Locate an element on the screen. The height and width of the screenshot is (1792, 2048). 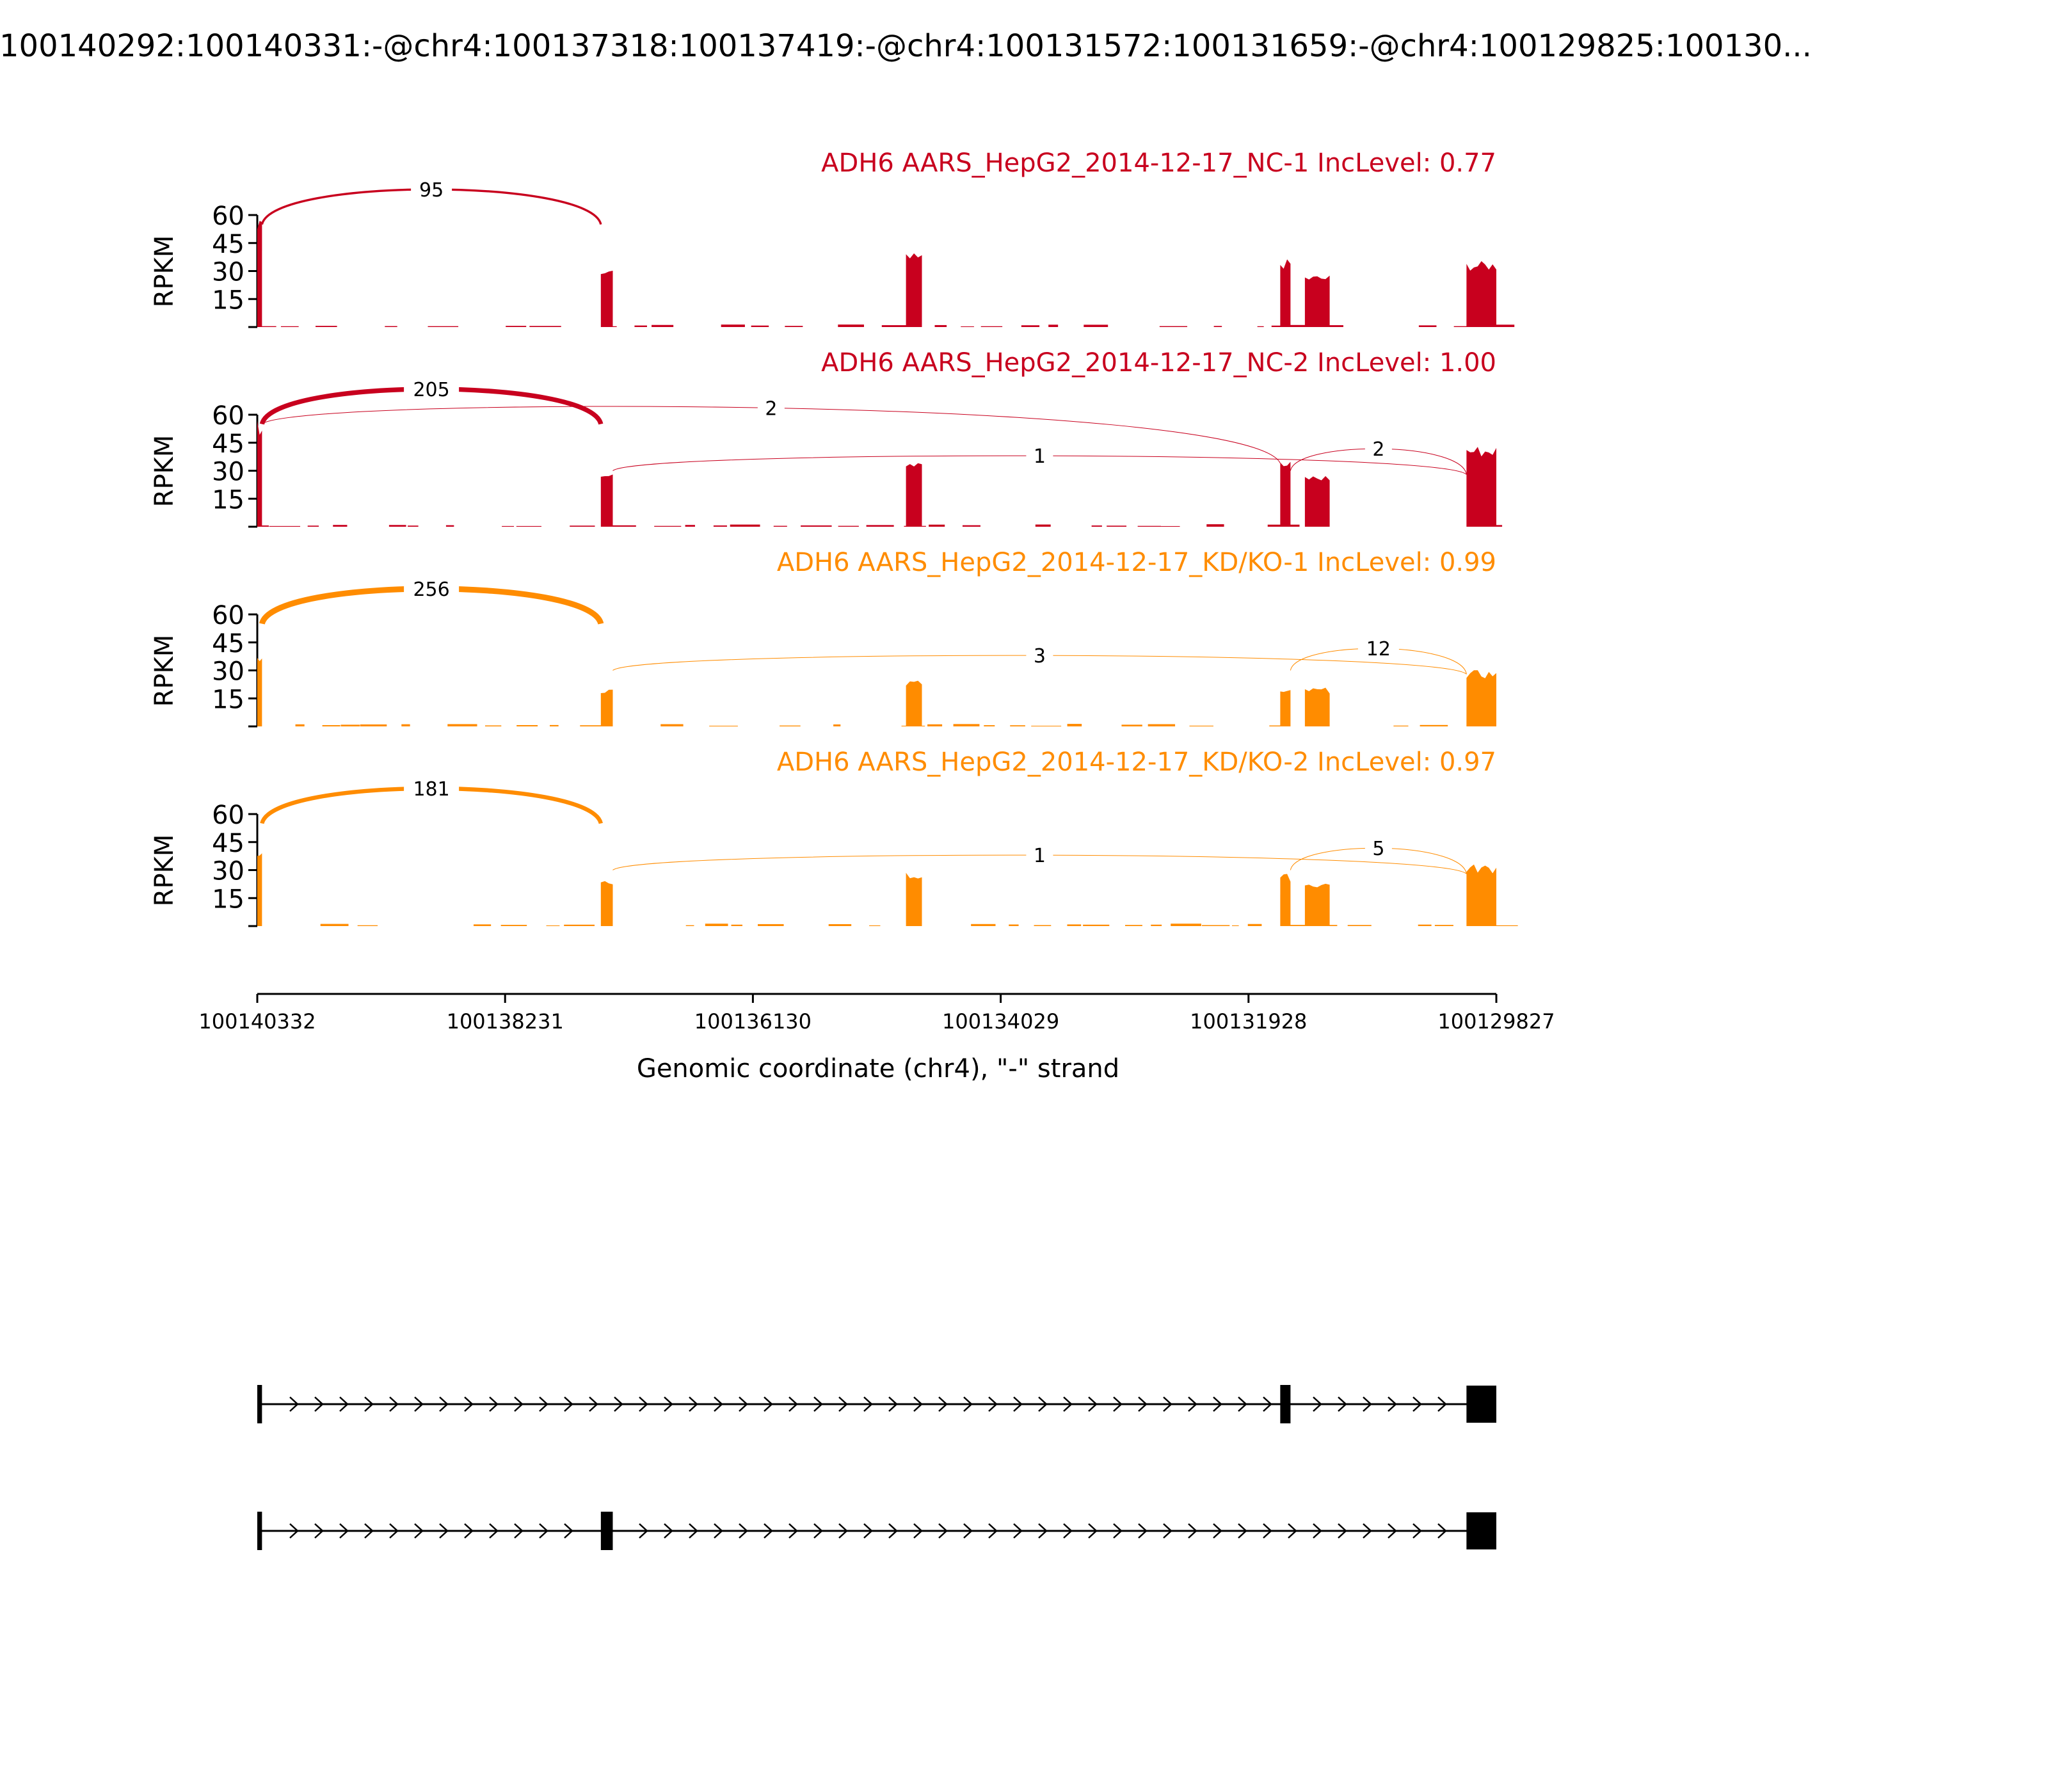
x-tick-label: 100136130 is located at coordinates (753, 1021).